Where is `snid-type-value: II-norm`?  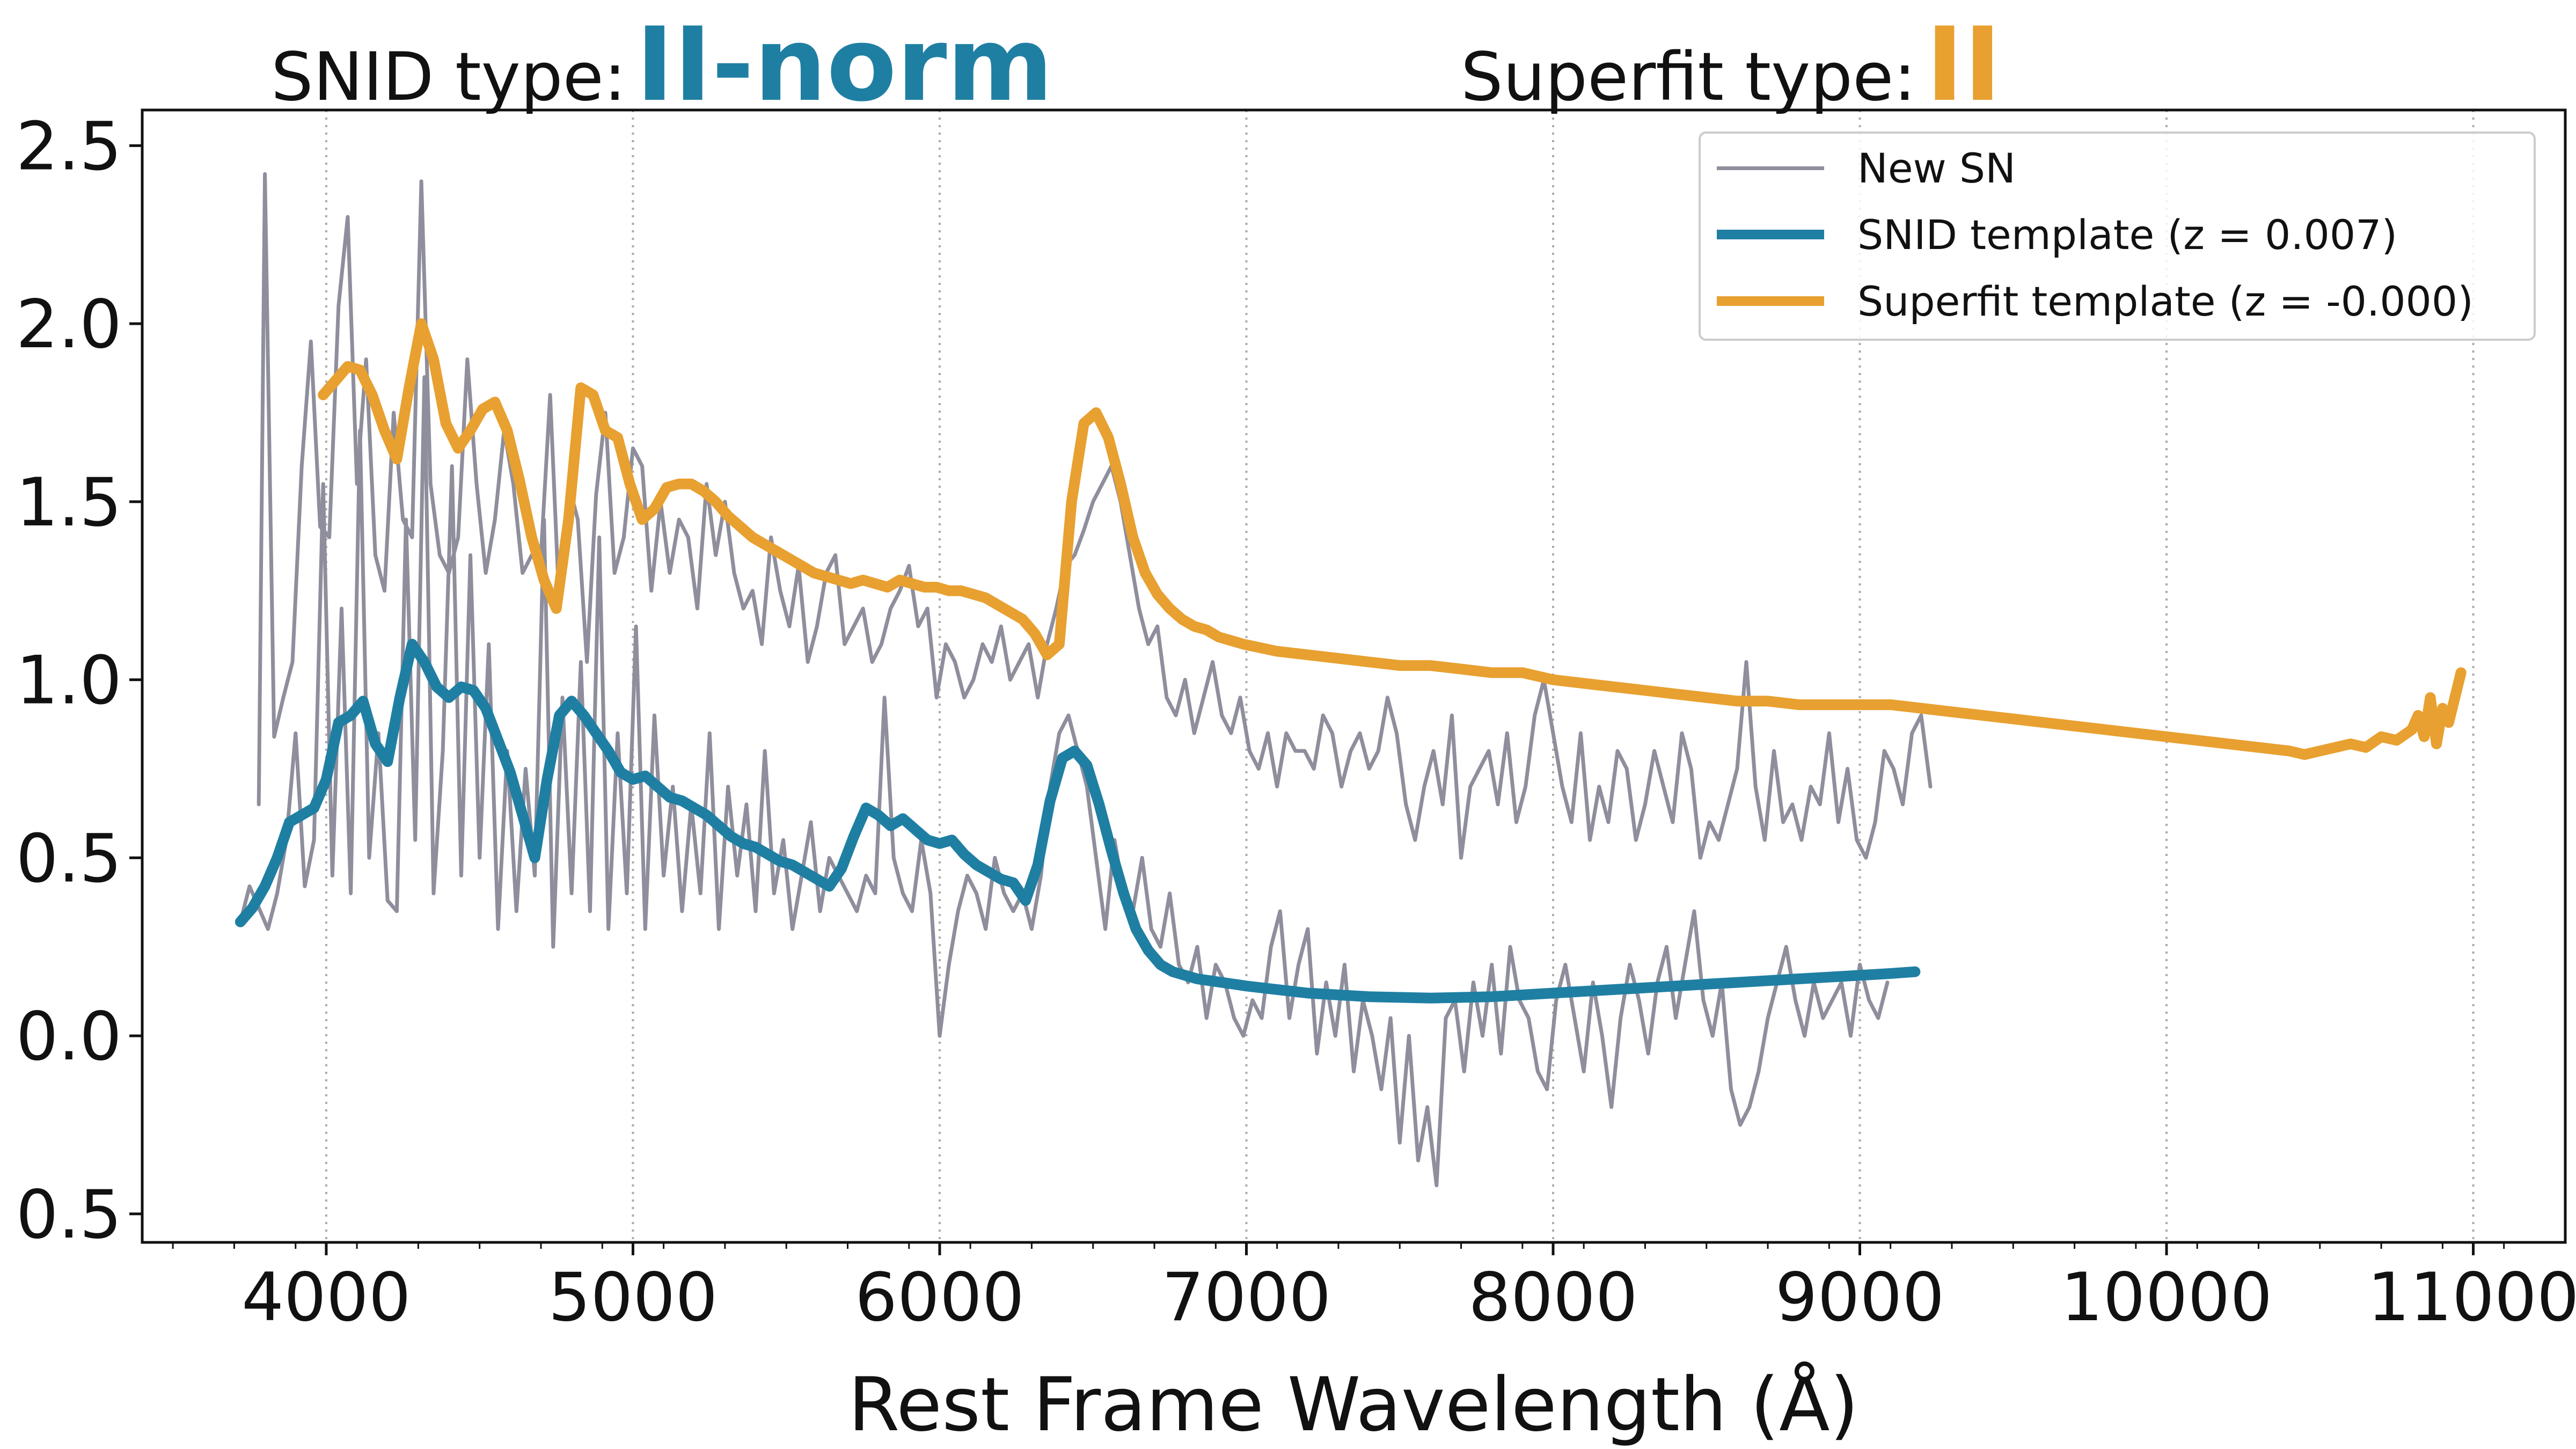 snid-type-value: II-norm is located at coordinates (844, 64).